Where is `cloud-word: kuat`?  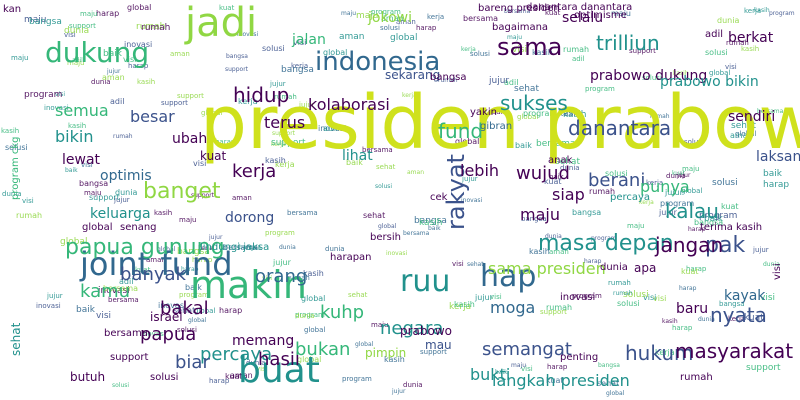 cloud-word: kuat is located at coordinates (213, 156).